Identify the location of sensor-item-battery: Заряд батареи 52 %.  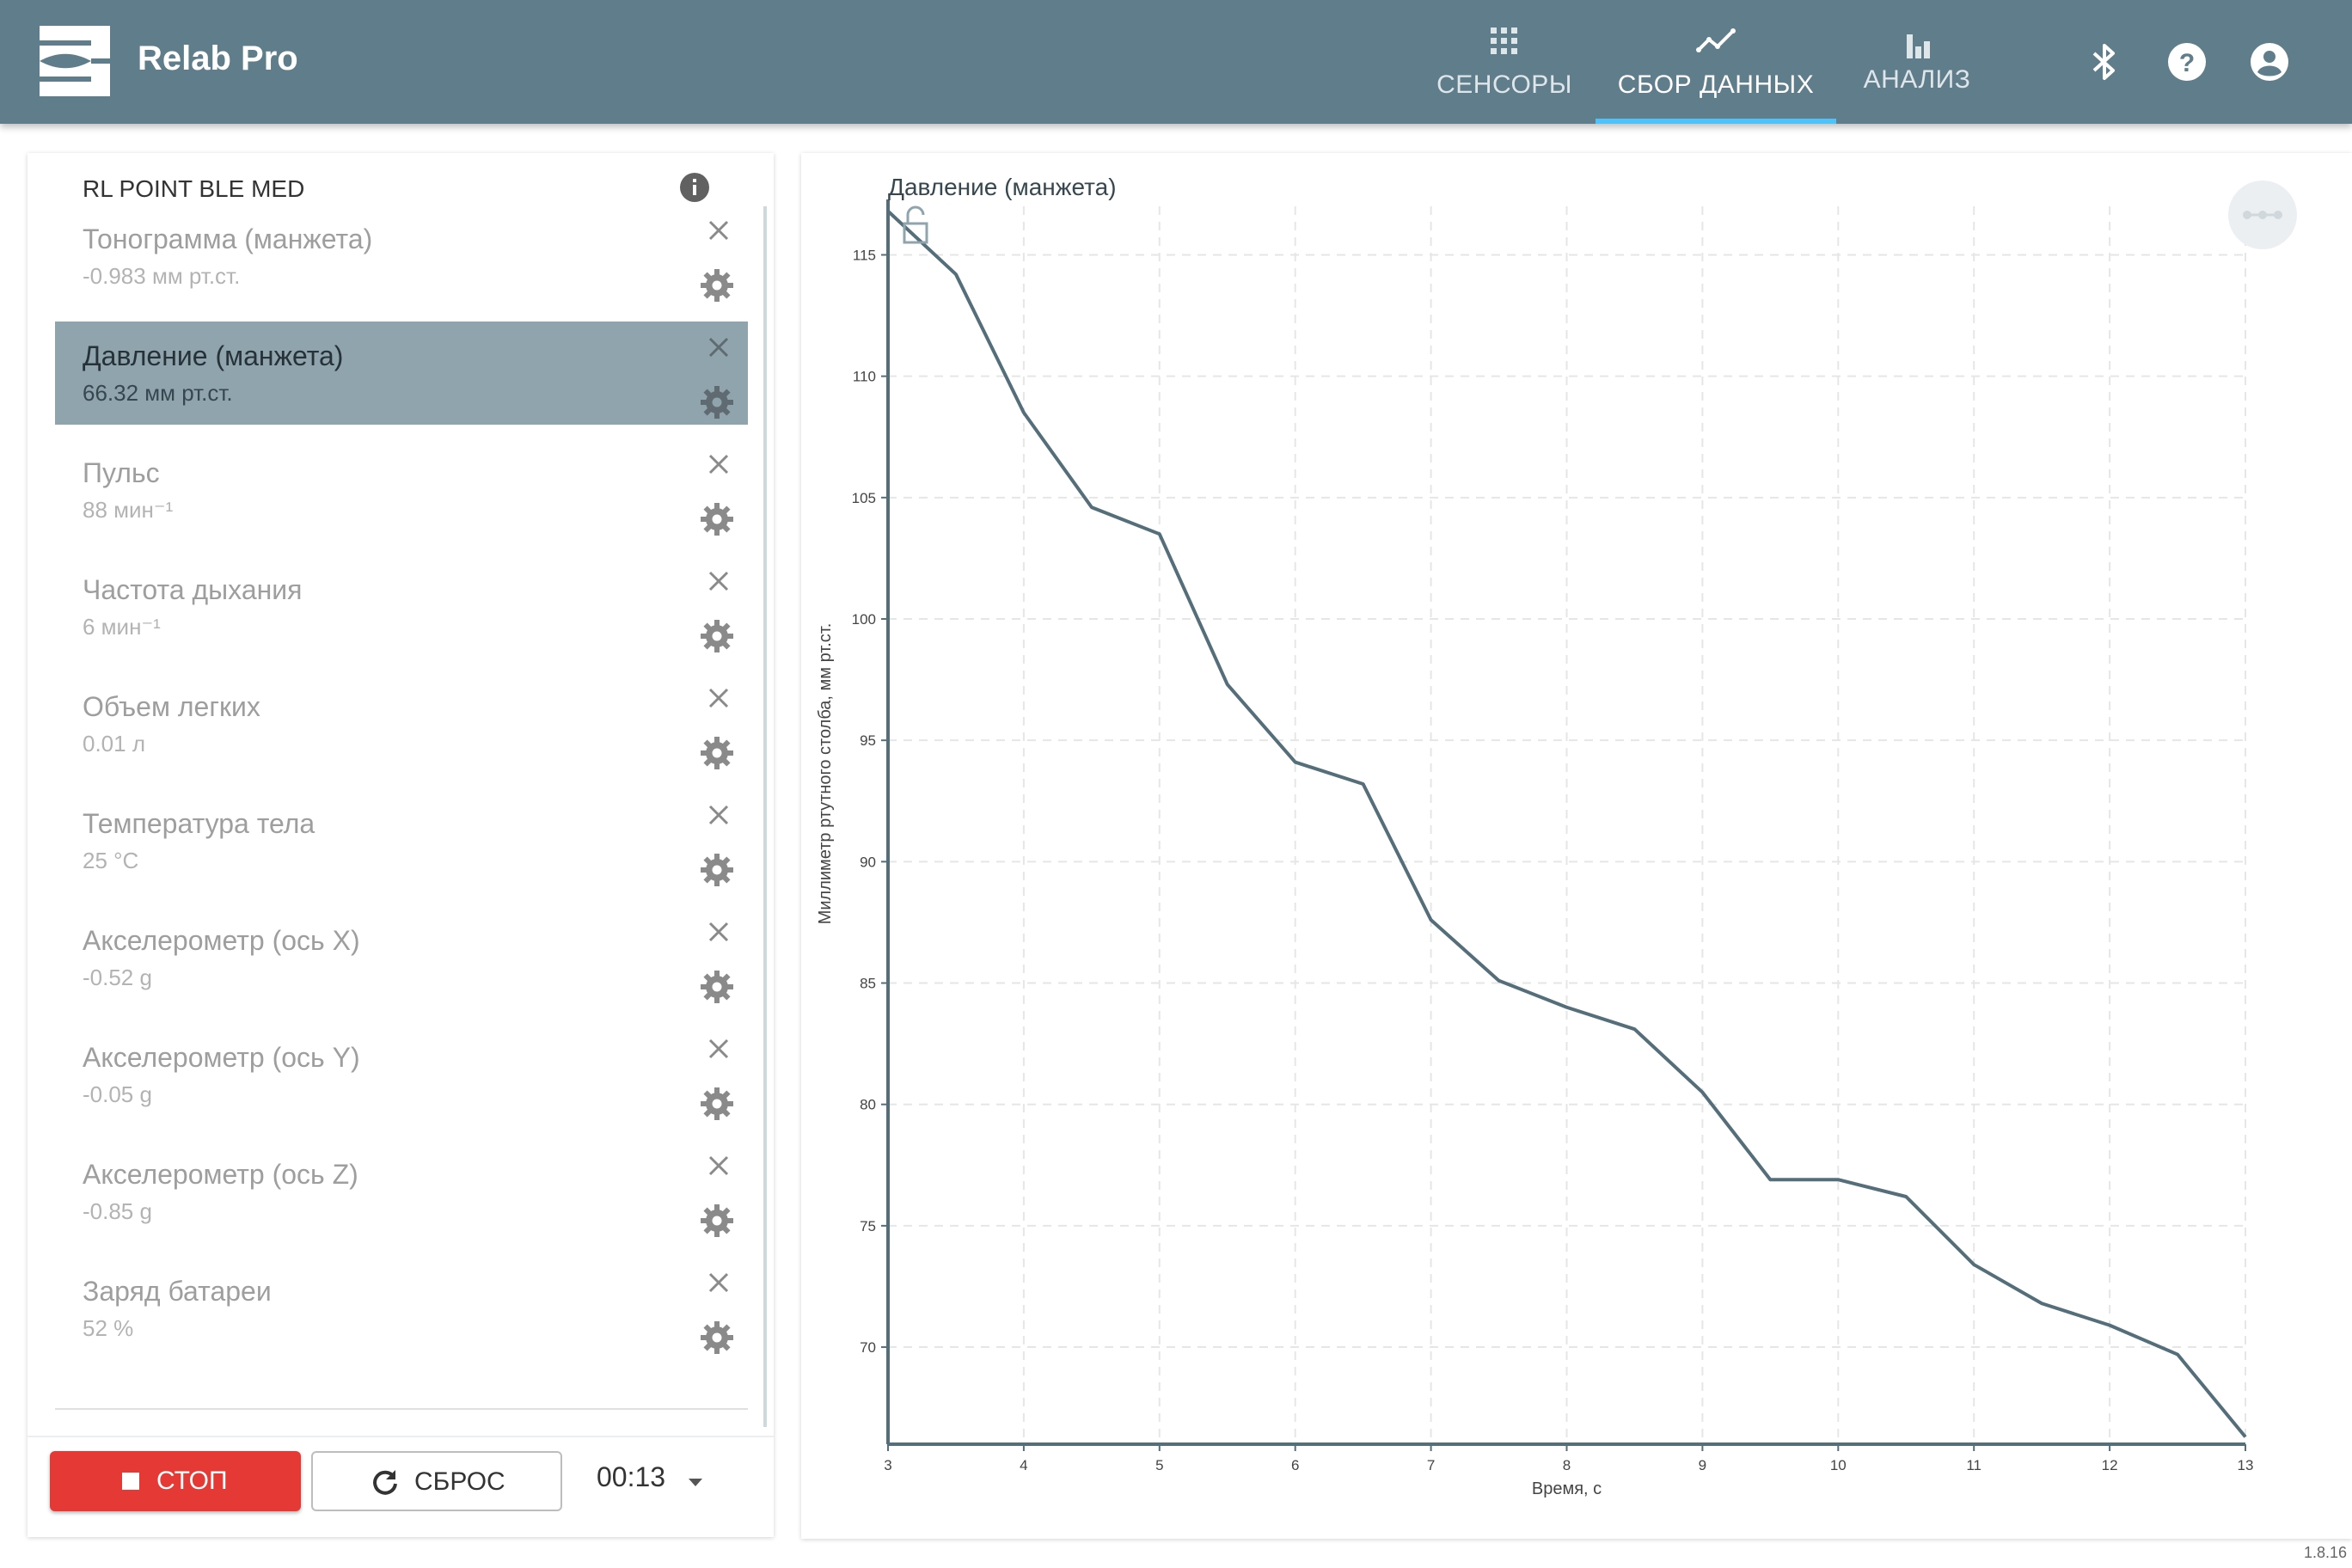
(401, 1308).